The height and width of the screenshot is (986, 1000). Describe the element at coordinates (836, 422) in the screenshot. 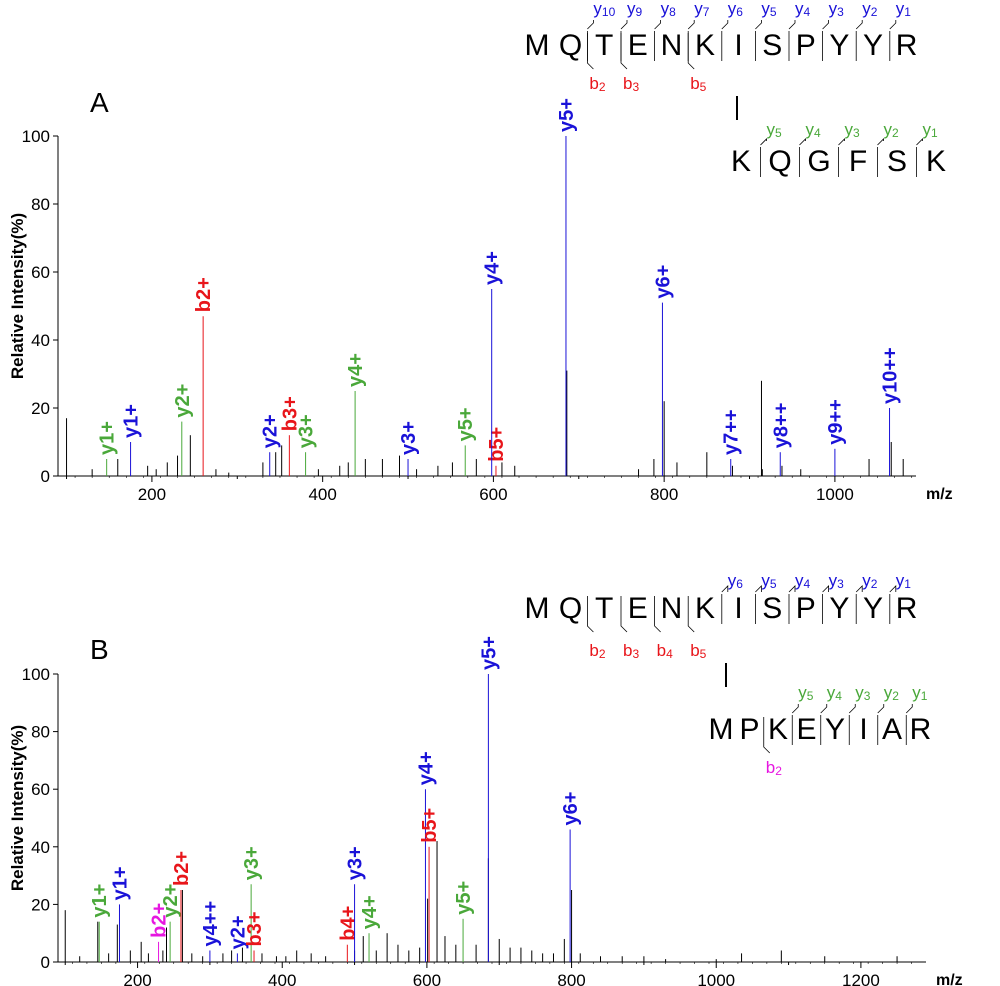

I see `peak-label: y9++` at that location.